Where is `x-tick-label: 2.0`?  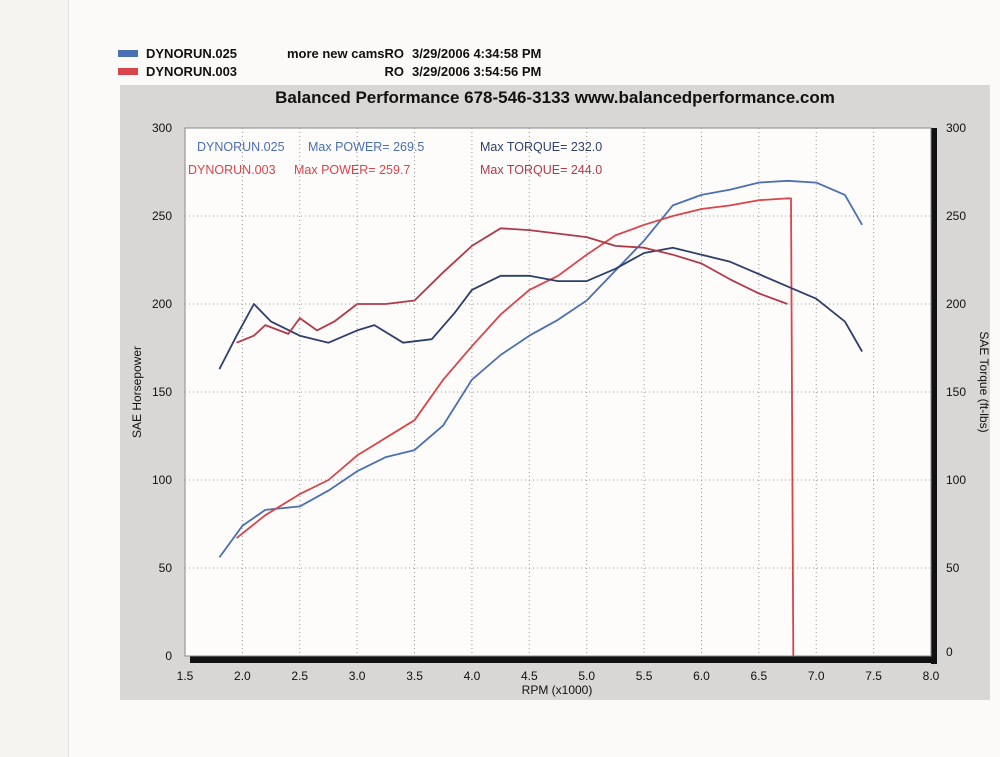 x-tick-label: 2.0 is located at coordinates (242, 676).